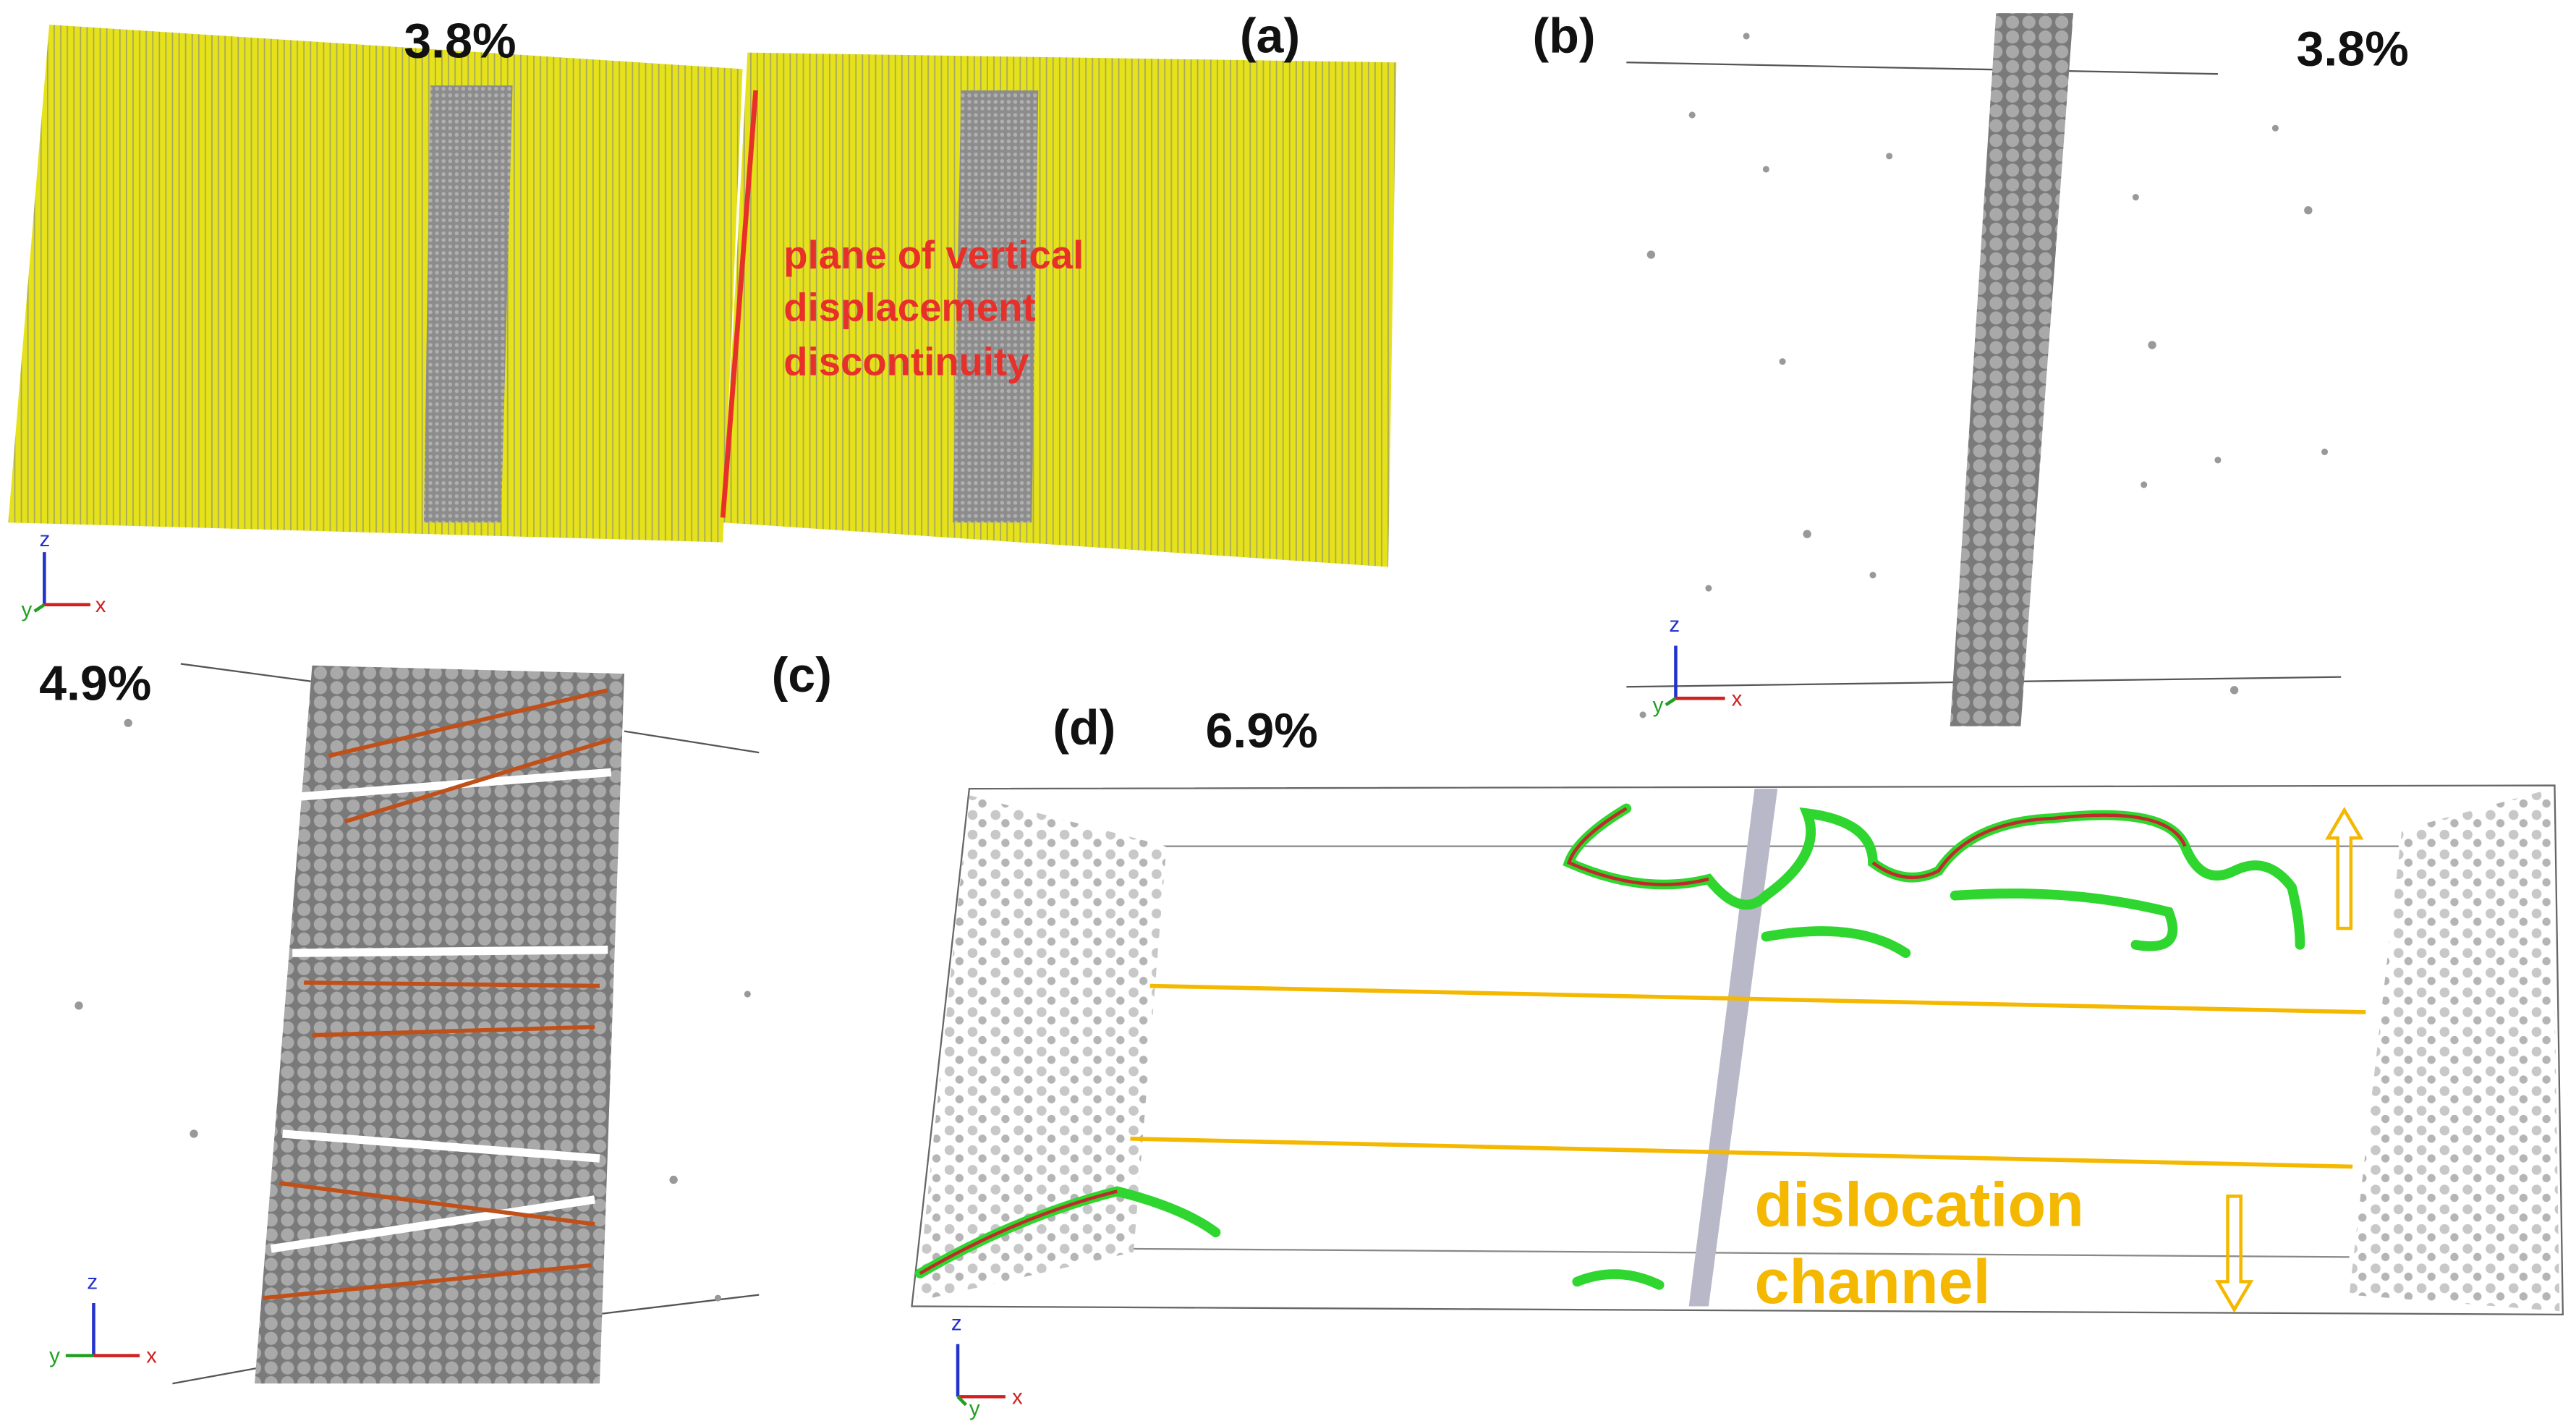 The height and width of the screenshot is (1421, 2576). What do you see at coordinates (1262, 731) in the screenshot?
I see `strain-label: 6.9%` at bounding box center [1262, 731].